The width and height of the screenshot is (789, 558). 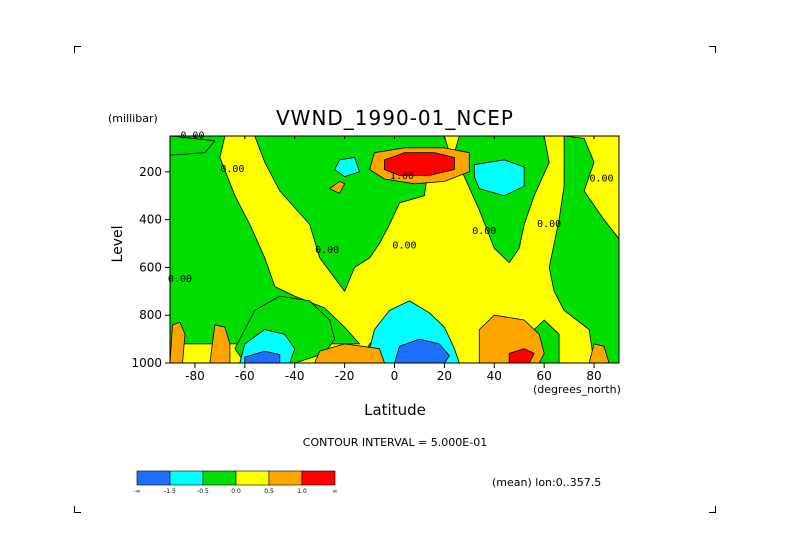 What do you see at coordinates (547, 482) in the screenshot?
I see `mean-note: (mean) lon:0..357.5` at bounding box center [547, 482].